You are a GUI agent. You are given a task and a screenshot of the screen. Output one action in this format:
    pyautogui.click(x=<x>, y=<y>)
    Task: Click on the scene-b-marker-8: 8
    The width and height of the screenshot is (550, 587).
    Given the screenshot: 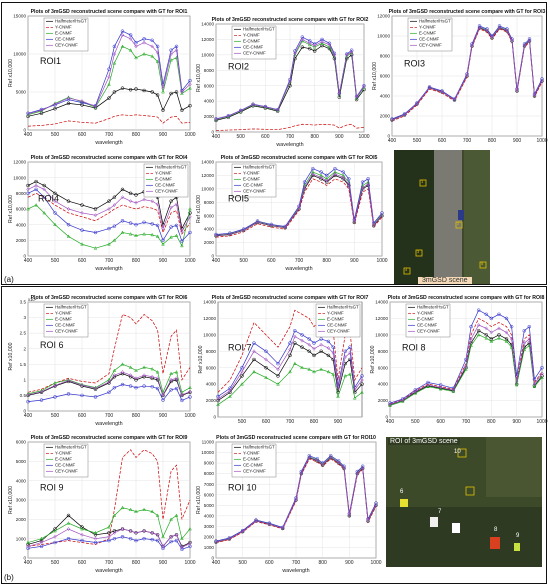 What is the action you would take?
    pyautogui.click(x=496, y=530)
    